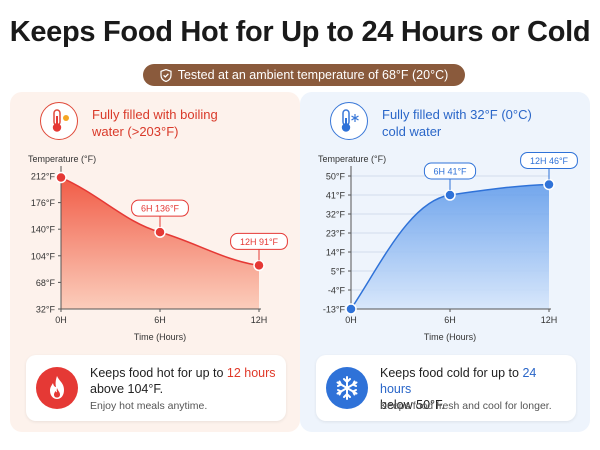 This screenshot has width=600, height=450. Describe the element at coordinates (259, 242) in the screenshot. I see `annotation-label: 12H 91°F` at that location.